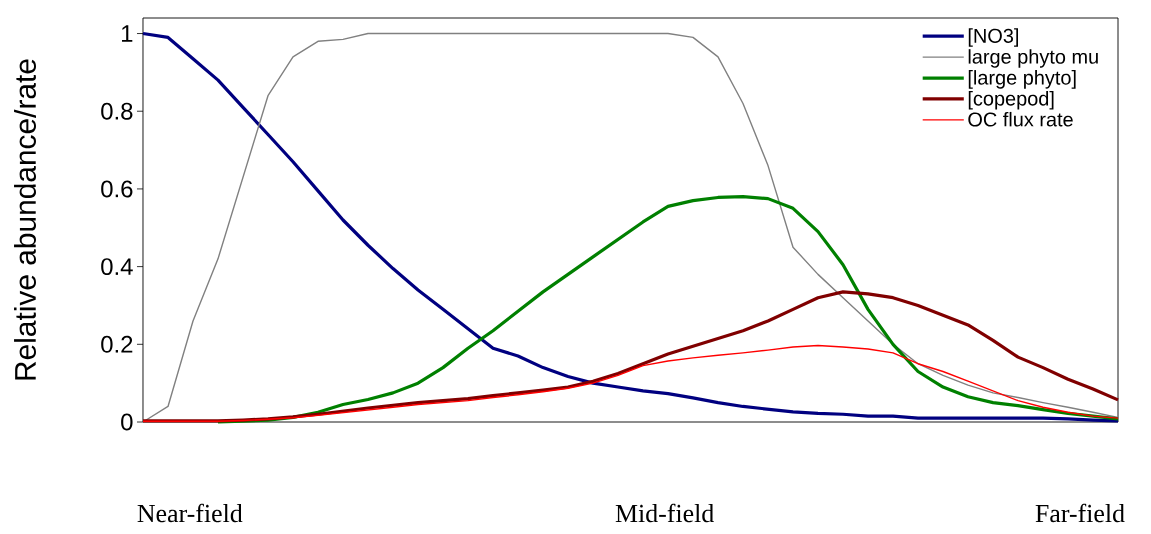 The image size is (1151, 534). I want to click on text: Mid-field, so click(664, 513).